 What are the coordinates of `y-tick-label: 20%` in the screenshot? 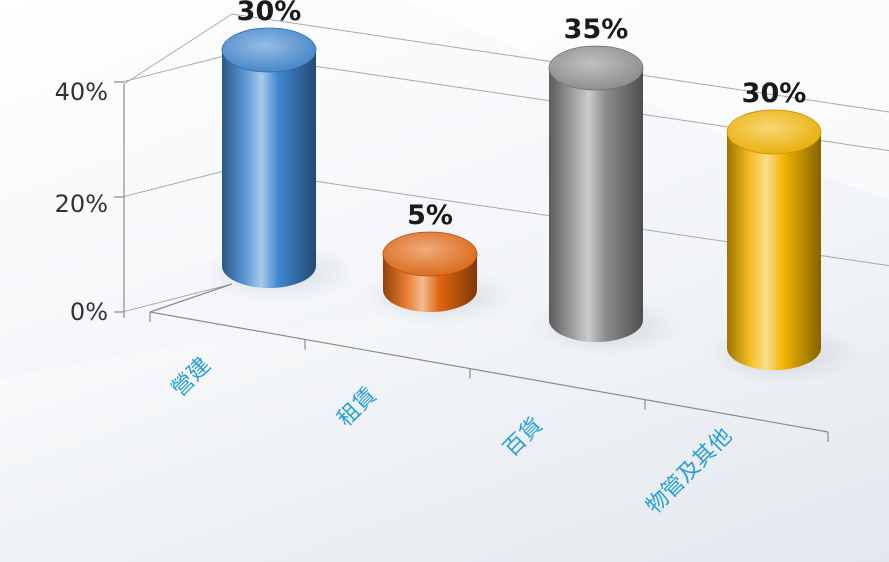 It's located at (81, 204).